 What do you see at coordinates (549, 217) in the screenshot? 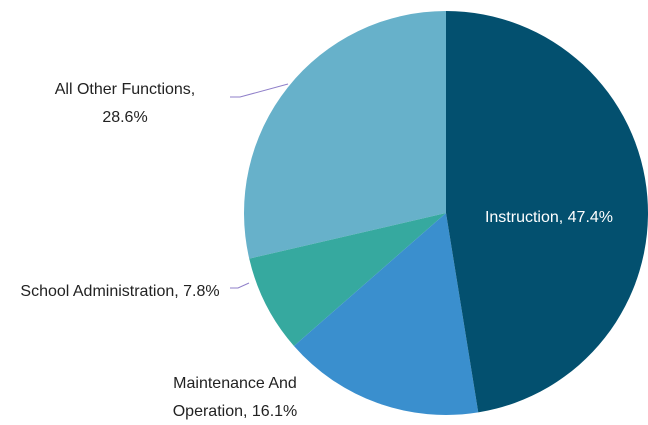
I see `data-label: Instruction, 47.4%` at bounding box center [549, 217].